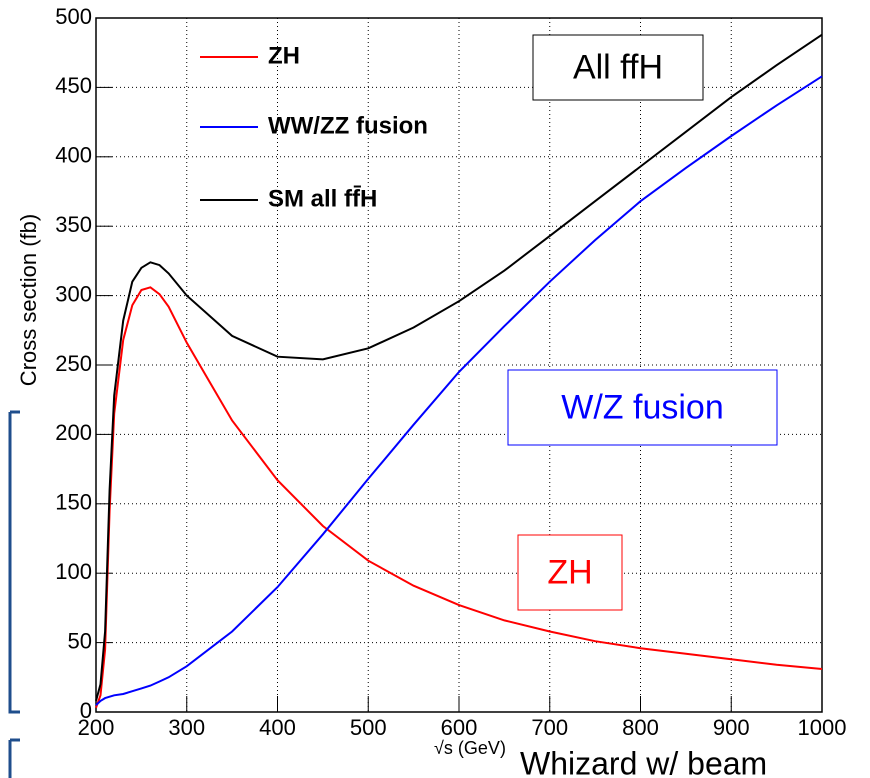  What do you see at coordinates (73, 293) in the screenshot?
I see `y-tick-label: 300` at bounding box center [73, 293].